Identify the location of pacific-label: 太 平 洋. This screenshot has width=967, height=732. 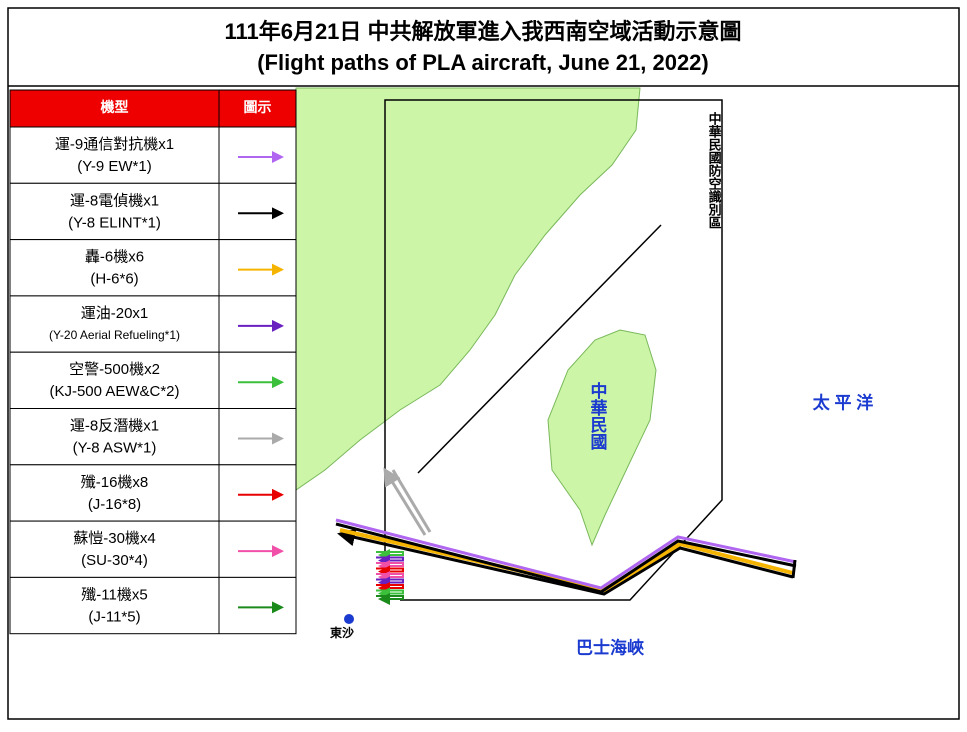
(843, 402).